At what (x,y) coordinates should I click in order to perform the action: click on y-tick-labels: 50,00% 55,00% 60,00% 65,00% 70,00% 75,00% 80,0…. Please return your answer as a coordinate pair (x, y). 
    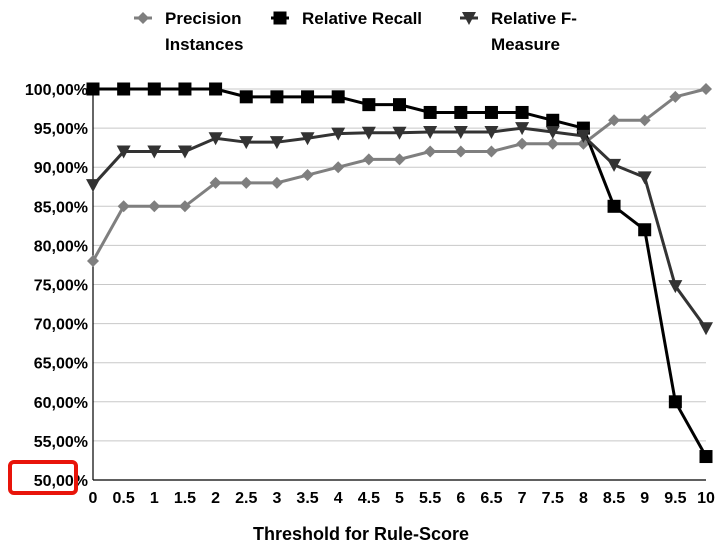
    Looking at the image, I should click on (56, 286).